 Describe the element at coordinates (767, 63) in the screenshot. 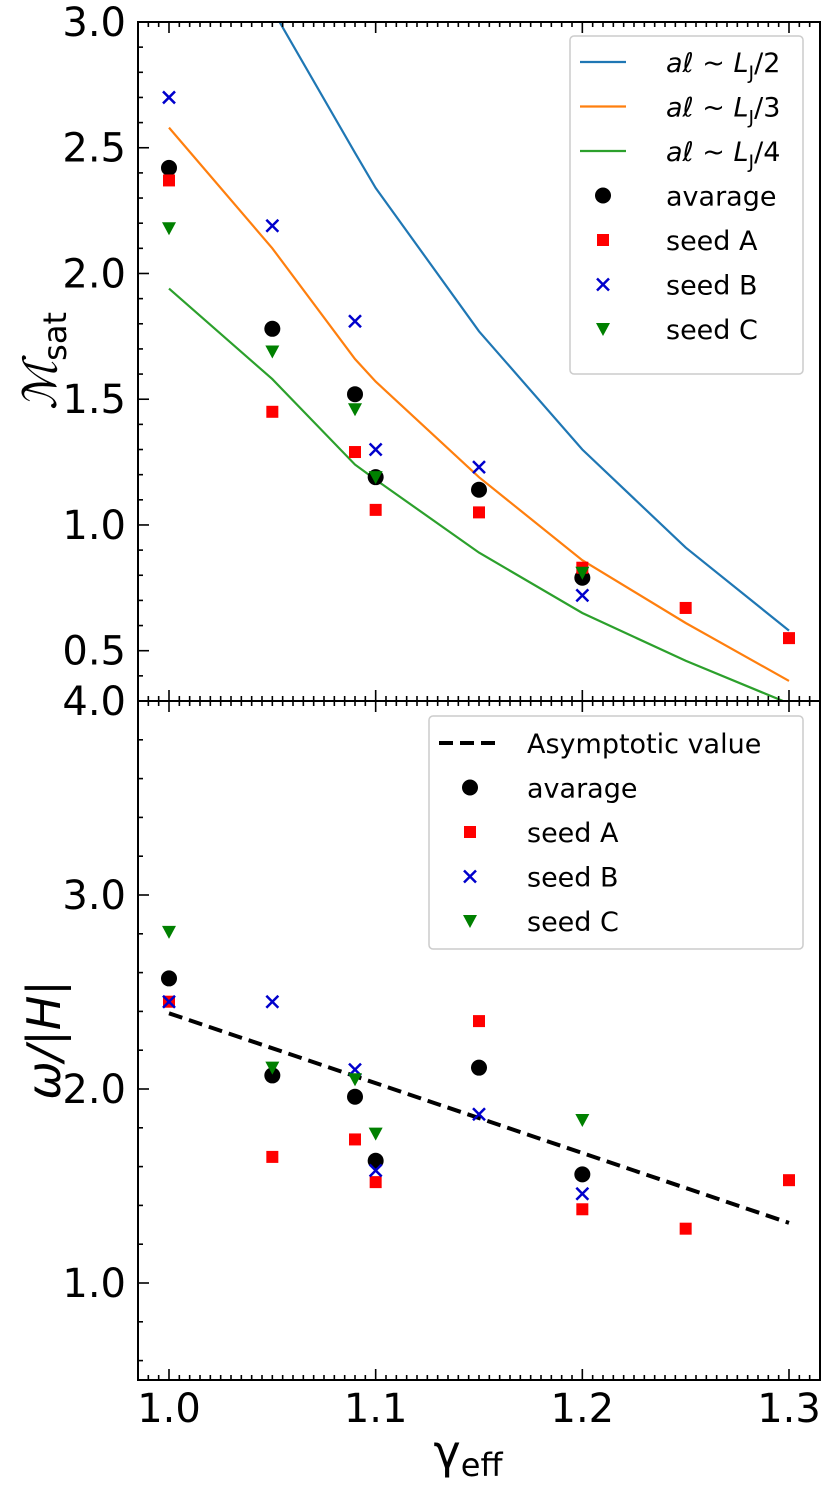

I see `top-legend-label-suffix: /2` at that location.